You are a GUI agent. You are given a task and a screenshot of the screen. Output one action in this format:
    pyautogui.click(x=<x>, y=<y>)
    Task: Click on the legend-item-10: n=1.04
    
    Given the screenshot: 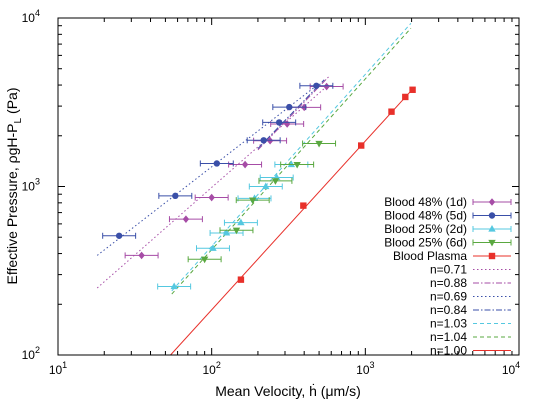 What is the action you would take?
    pyautogui.click(x=470, y=337)
    